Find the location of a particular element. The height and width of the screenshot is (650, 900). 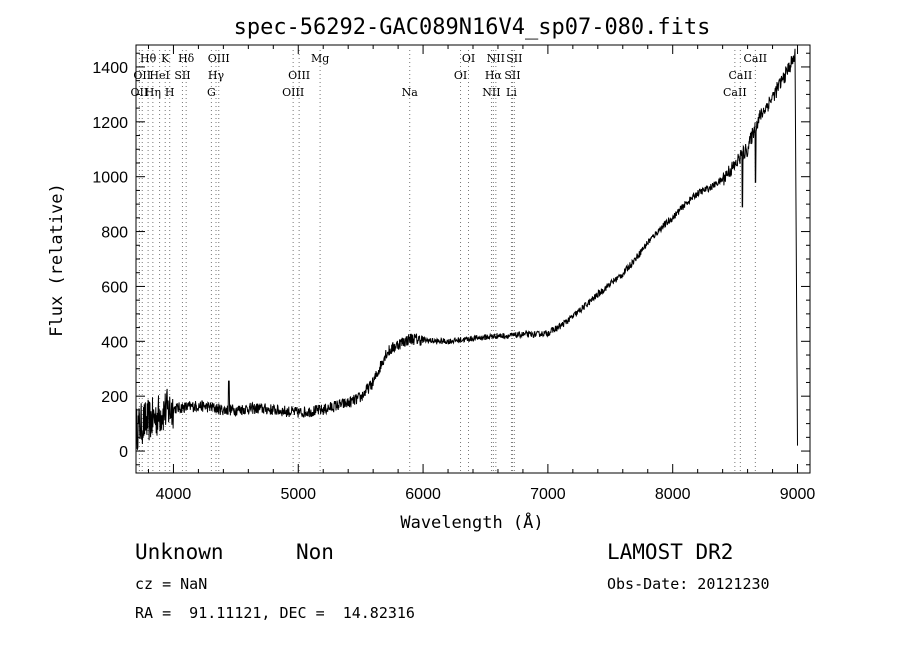

chart-title: spec-56292-GAC089N16V4_sp07-080.fits is located at coordinates (472, 27).